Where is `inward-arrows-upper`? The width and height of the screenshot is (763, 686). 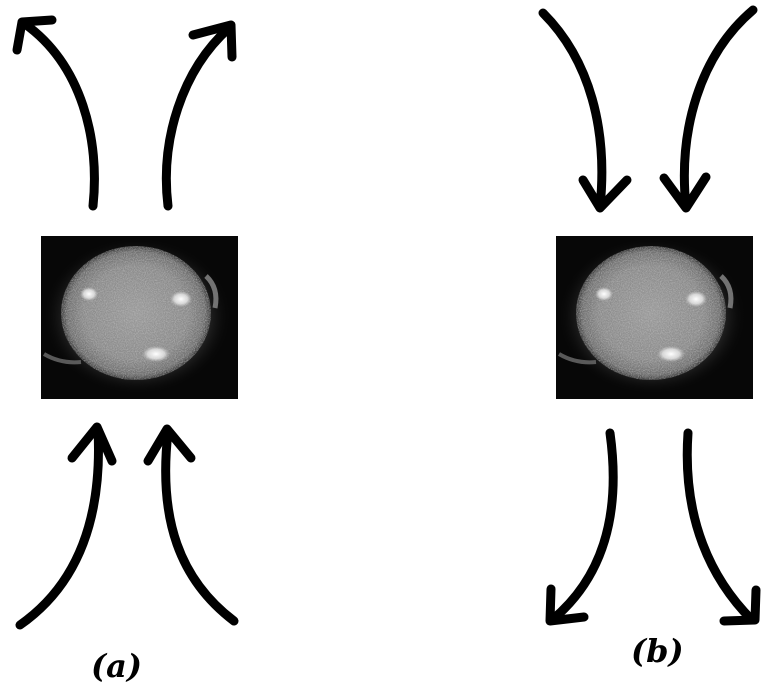
inward-arrows-upper is located at coordinates (648, 109).